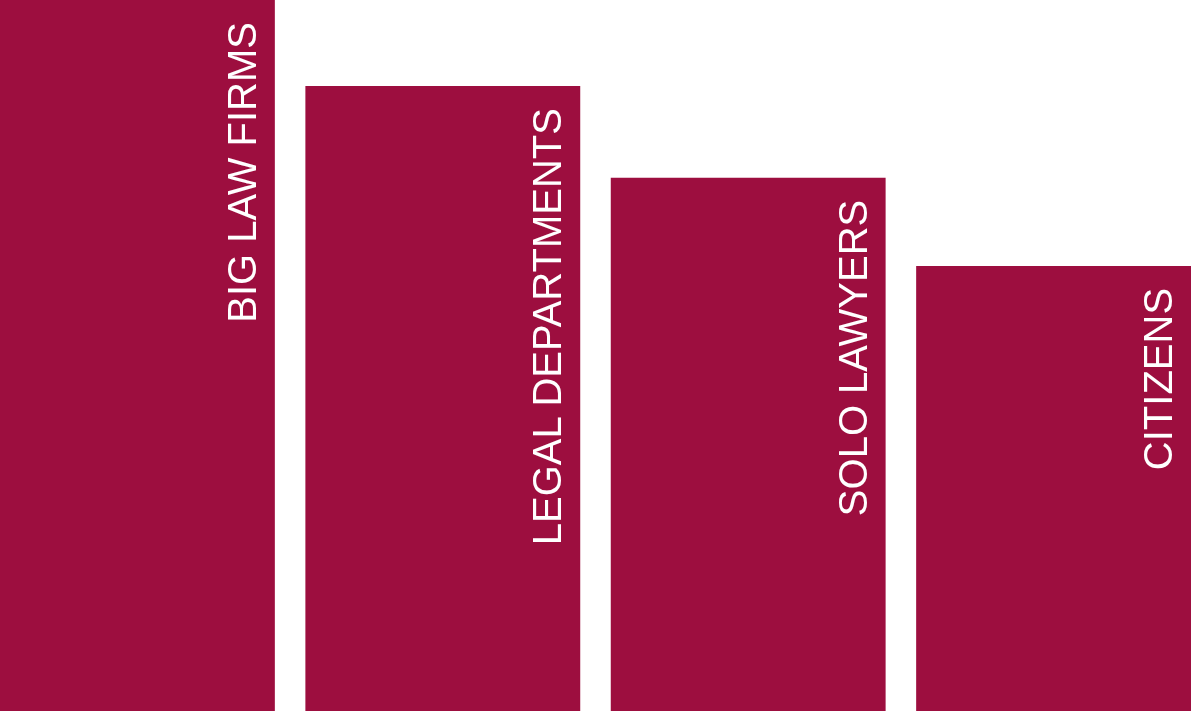 The image size is (1191, 711). What do you see at coordinates (1158, 379) in the screenshot?
I see `x-tick-label: CITIZENS` at bounding box center [1158, 379].